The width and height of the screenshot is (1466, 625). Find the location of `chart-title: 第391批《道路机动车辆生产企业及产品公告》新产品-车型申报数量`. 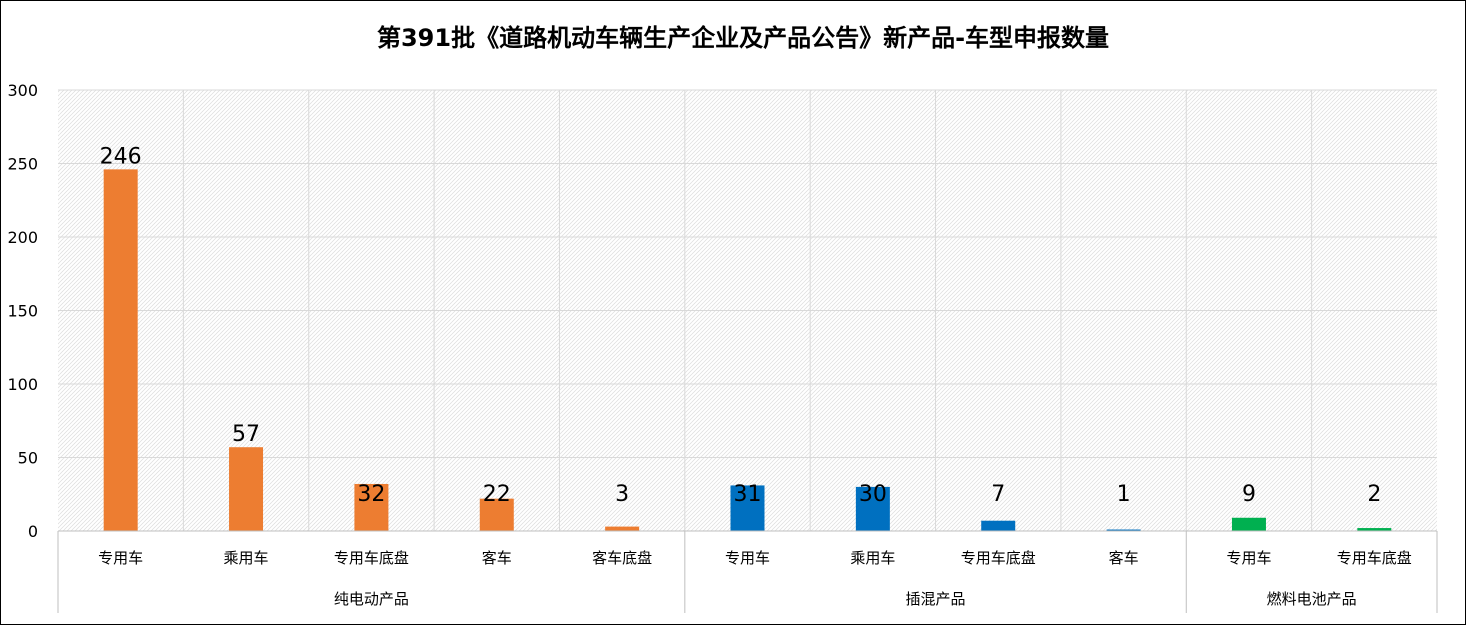

chart-title: 第391批《道路机动车辆生产企业及产品公告》新产品-车型申报数量 is located at coordinates (743, 38).